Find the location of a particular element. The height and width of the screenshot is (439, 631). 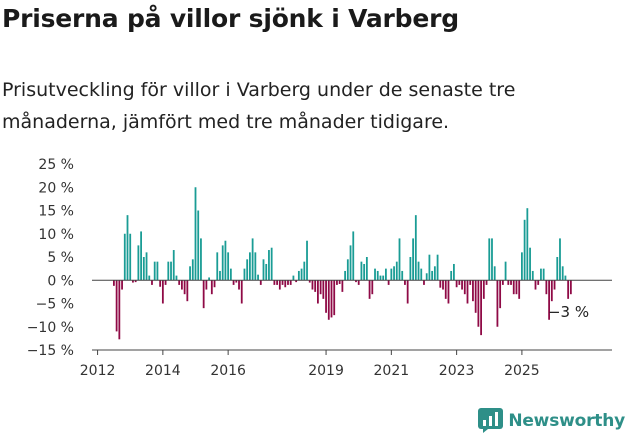

chart-title: Priserna på villor sjönk i Varberg is located at coordinates (230, 18).